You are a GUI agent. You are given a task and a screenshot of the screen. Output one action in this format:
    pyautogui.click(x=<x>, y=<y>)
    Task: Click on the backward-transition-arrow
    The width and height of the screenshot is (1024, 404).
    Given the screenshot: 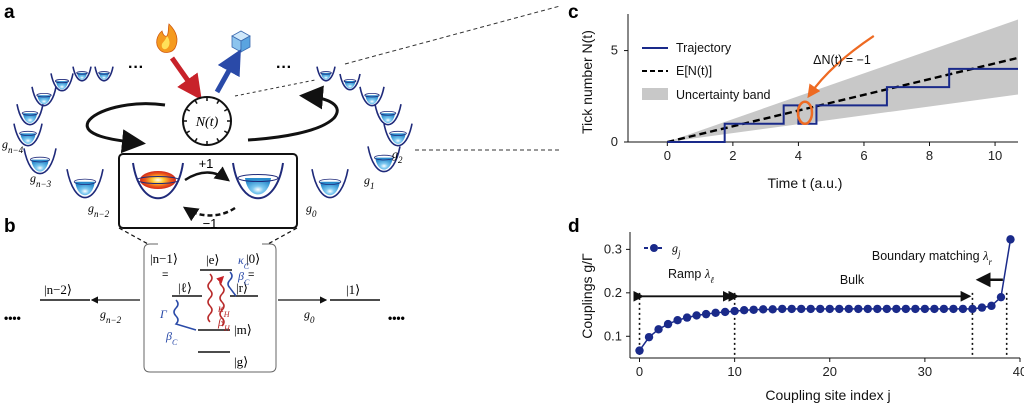 What is the action you would take?
    pyautogui.click(x=209, y=214)
    